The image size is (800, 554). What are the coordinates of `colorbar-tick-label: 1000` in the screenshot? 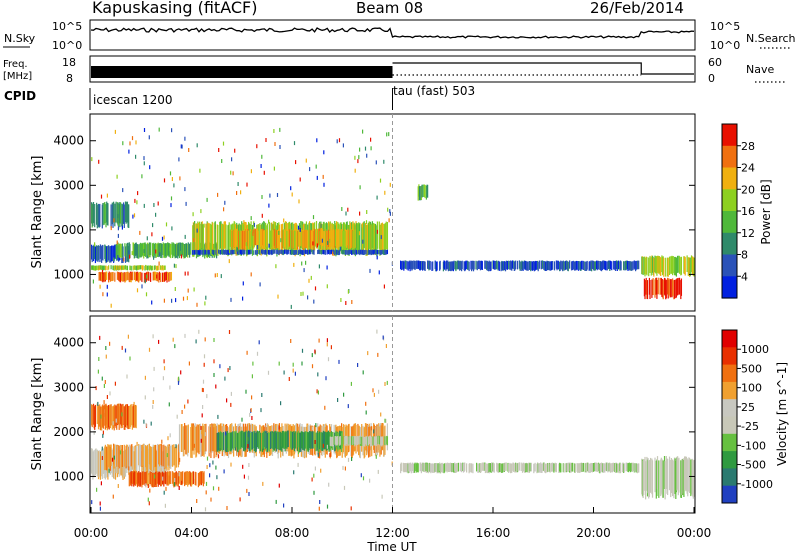 It's located at (755, 349).